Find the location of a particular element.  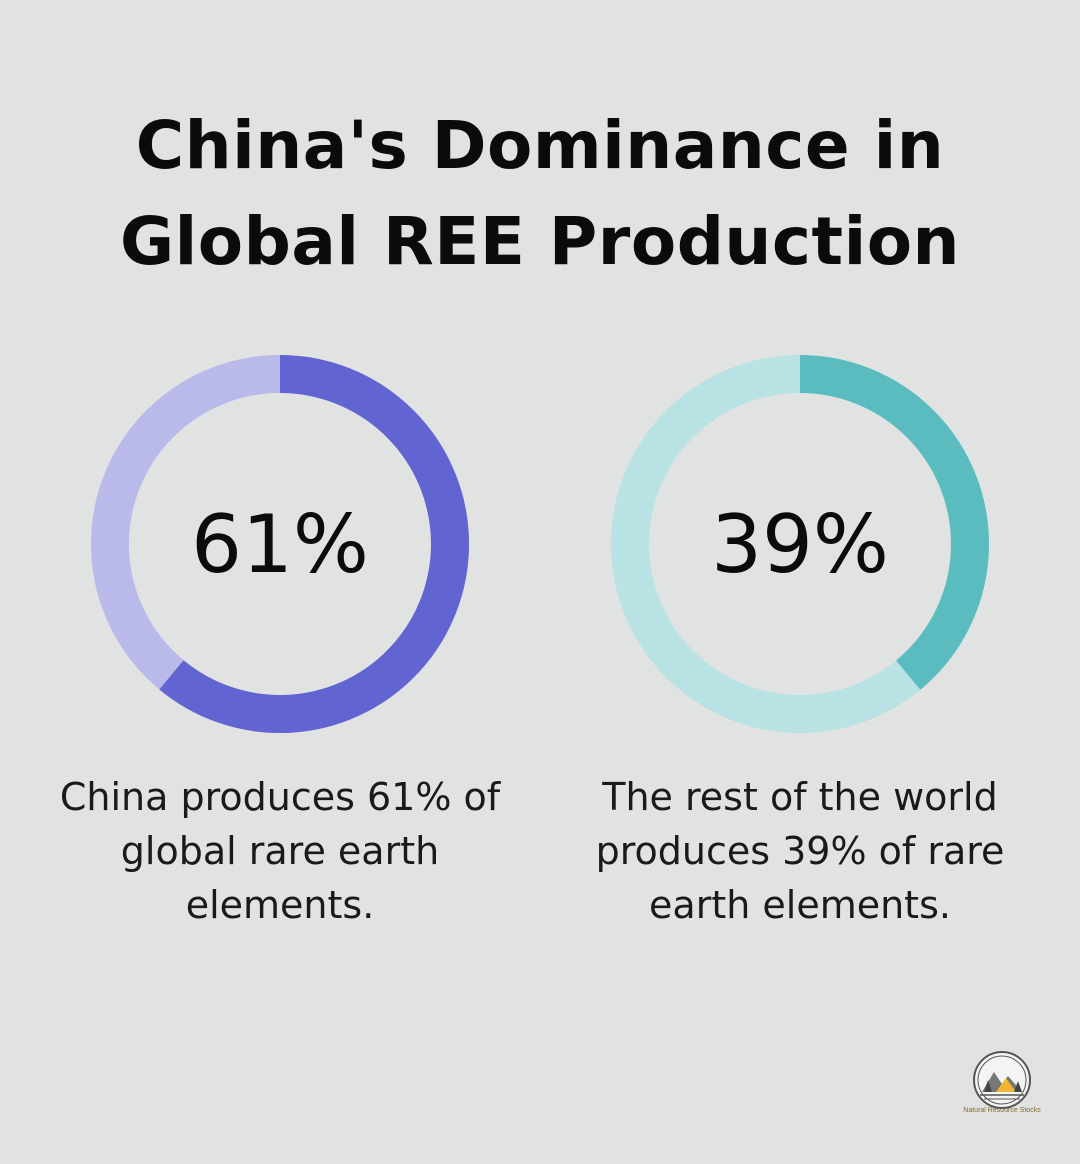

donut-arc-rest-of-world is located at coordinates (800, 544).